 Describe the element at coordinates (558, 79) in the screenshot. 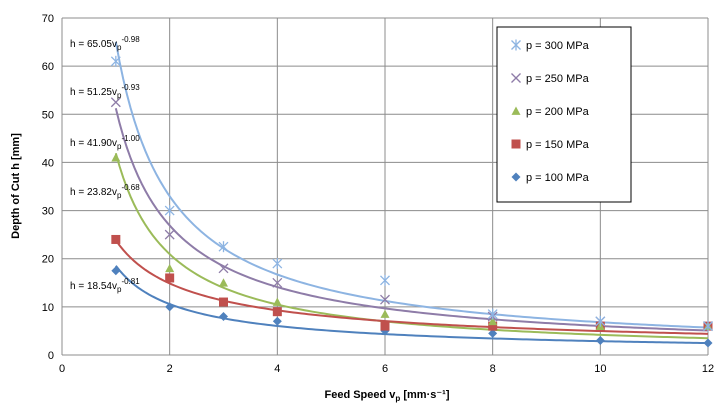

I see `legend-label: p = 250 MPa` at that location.